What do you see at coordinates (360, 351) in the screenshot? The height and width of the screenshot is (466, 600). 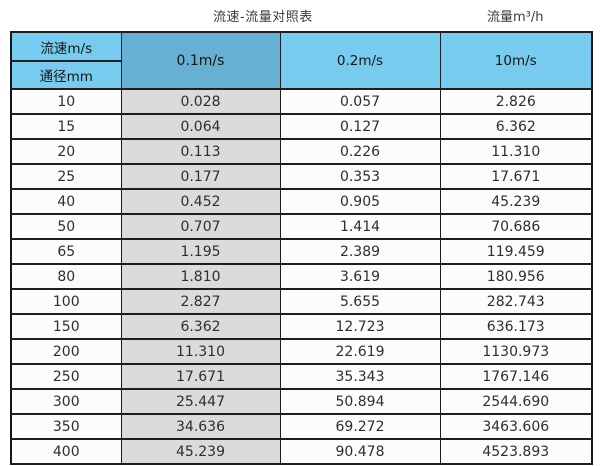 I see `flow-value-cell: 22.619` at bounding box center [360, 351].